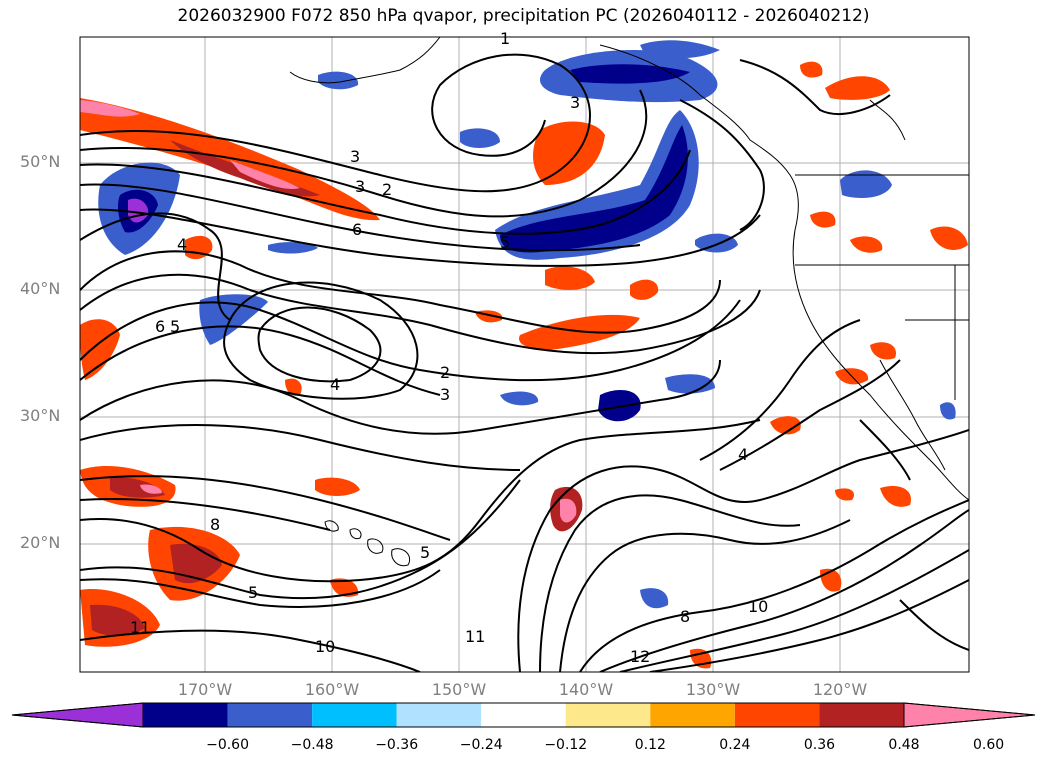 The width and height of the screenshot is (1047, 765). I want to click on colorbar-tick-label: 0.12, so click(650, 745).